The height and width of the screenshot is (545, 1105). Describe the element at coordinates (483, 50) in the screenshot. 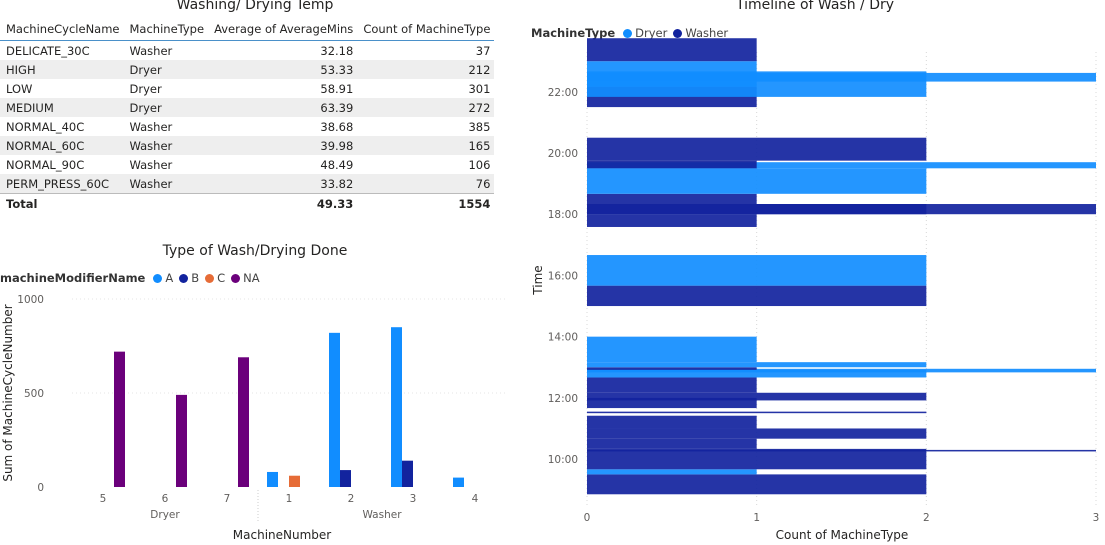

I see `table-cell: 37` at that location.